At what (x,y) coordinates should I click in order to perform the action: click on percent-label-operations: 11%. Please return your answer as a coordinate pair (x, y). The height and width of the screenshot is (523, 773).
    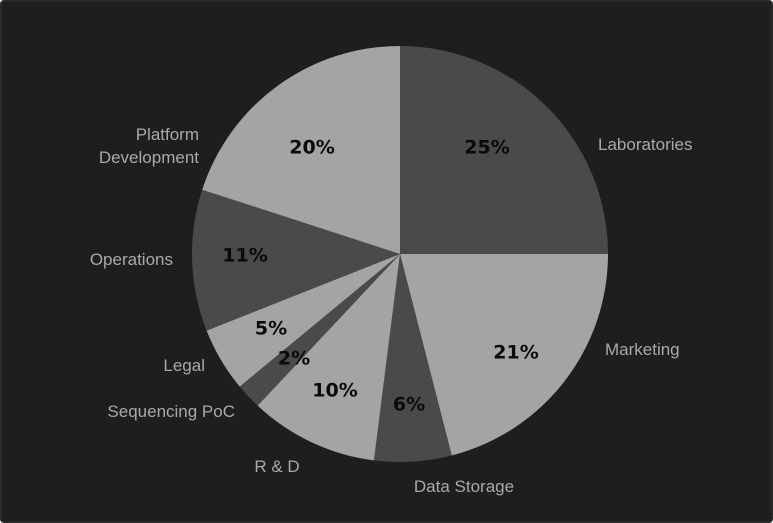
    Looking at the image, I should click on (244, 256).